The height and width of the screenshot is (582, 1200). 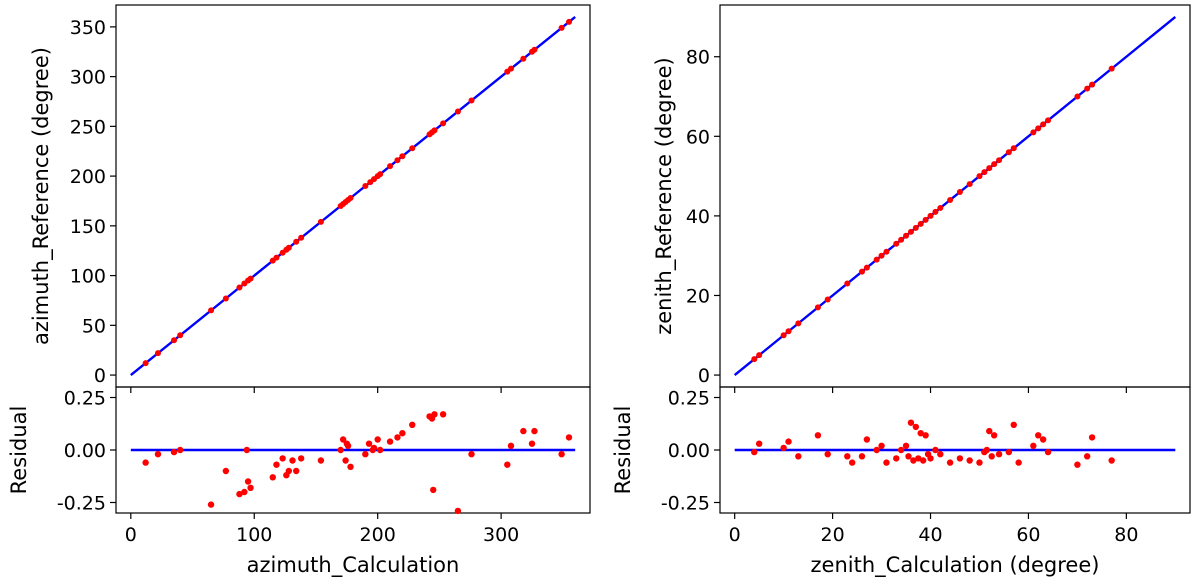 What do you see at coordinates (85, 399) in the screenshot?
I see `azimuth-residual-ytick-label: 0.25` at bounding box center [85, 399].